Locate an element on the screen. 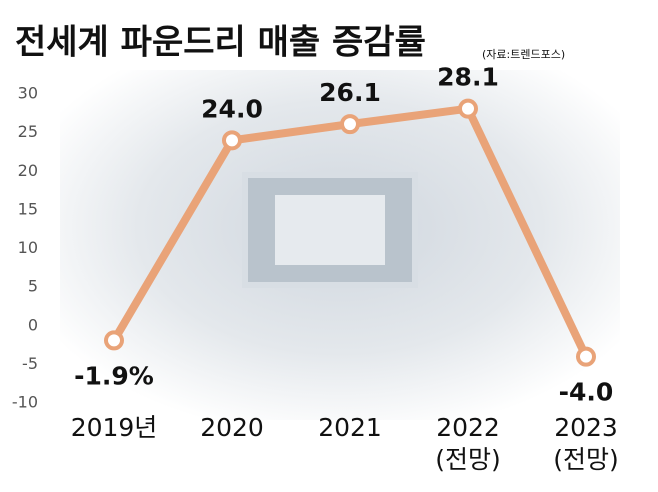  y-tick-label: 0 is located at coordinates (33, 324).